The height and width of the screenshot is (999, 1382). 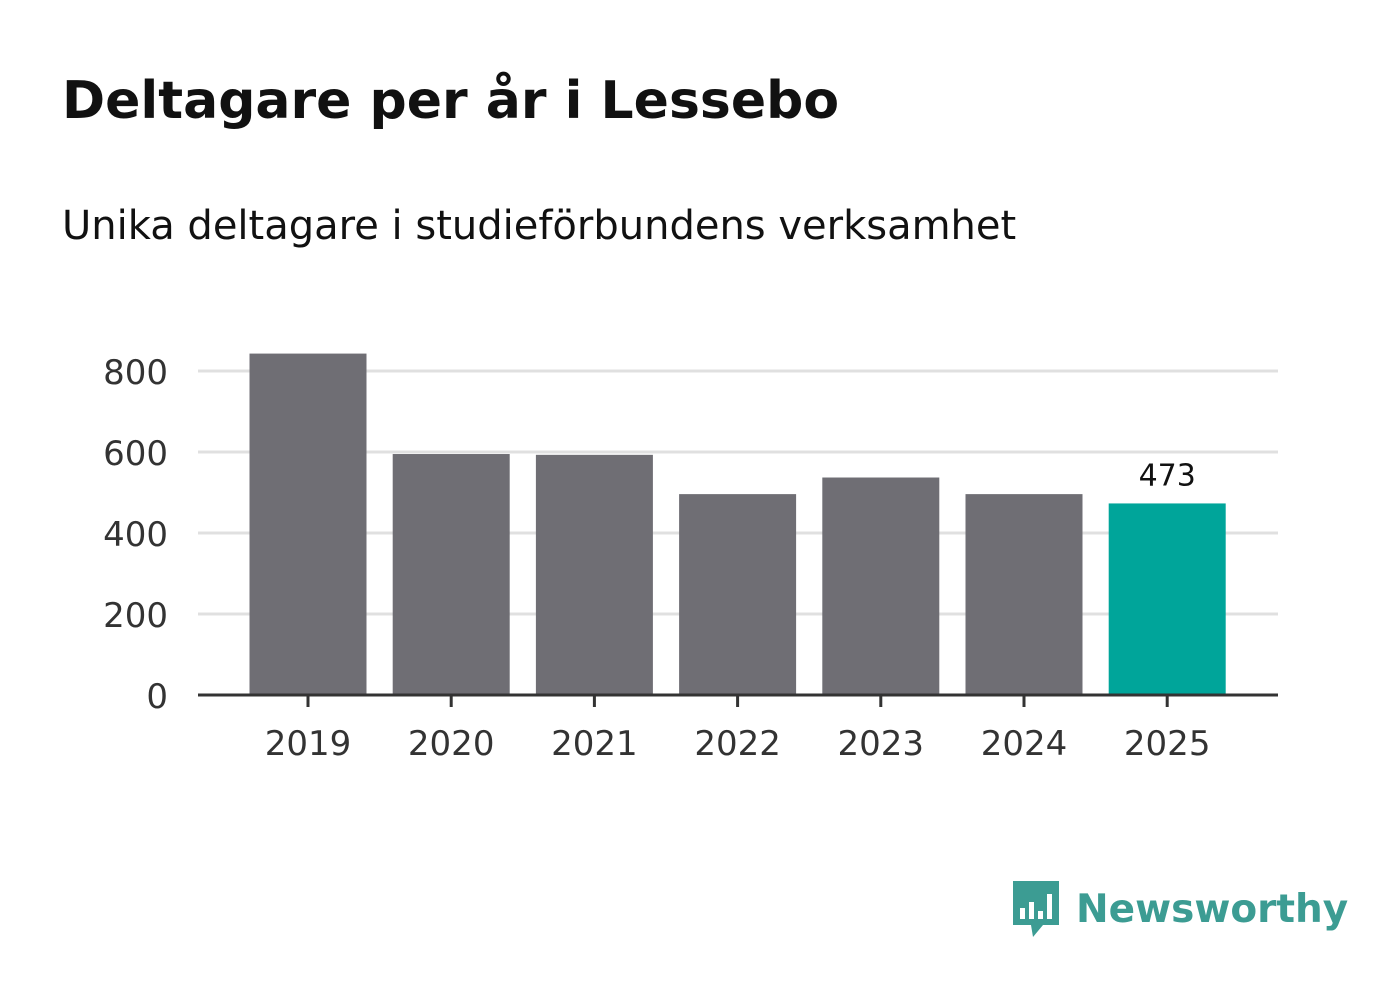 I want to click on x-tick-label: 2023, so click(x=881, y=744).